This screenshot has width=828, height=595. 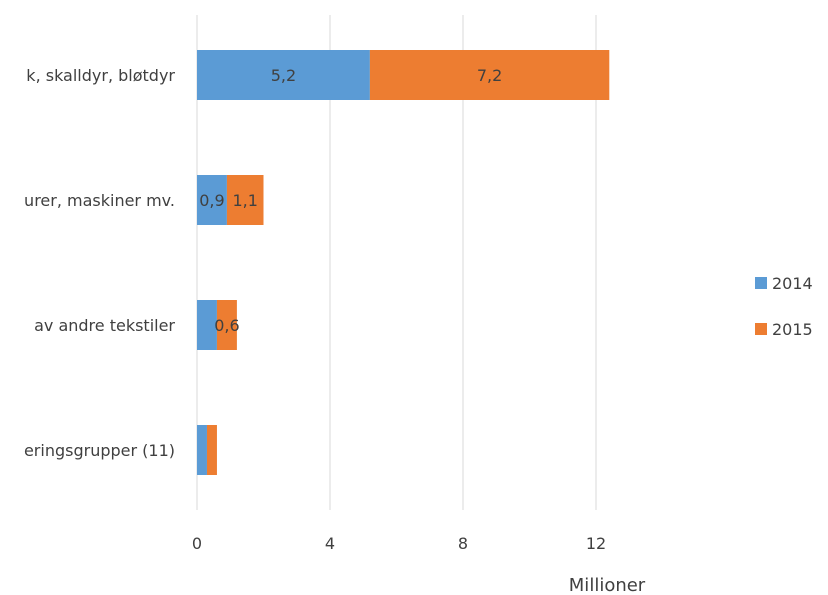 I want to click on data-label-2015-0: 7,2, so click(x=489, y=75).